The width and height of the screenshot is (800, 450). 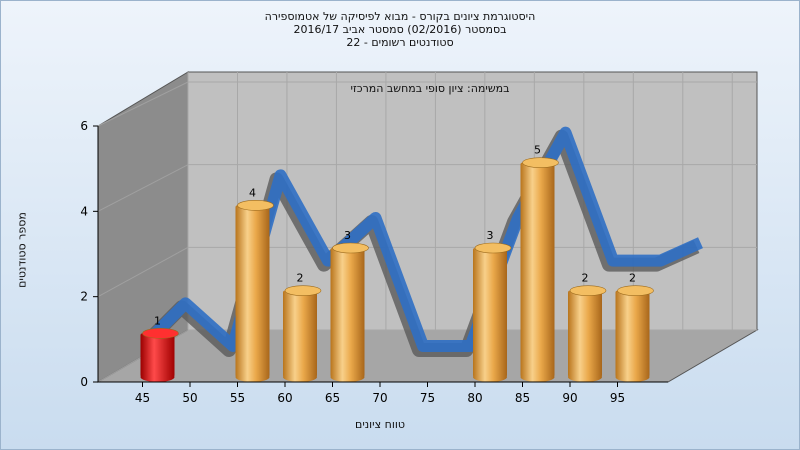 What do you see at coordinates (332, 398) in the screenshot?
I see `x-tick-label: 65` at bounding box center [332, 398].